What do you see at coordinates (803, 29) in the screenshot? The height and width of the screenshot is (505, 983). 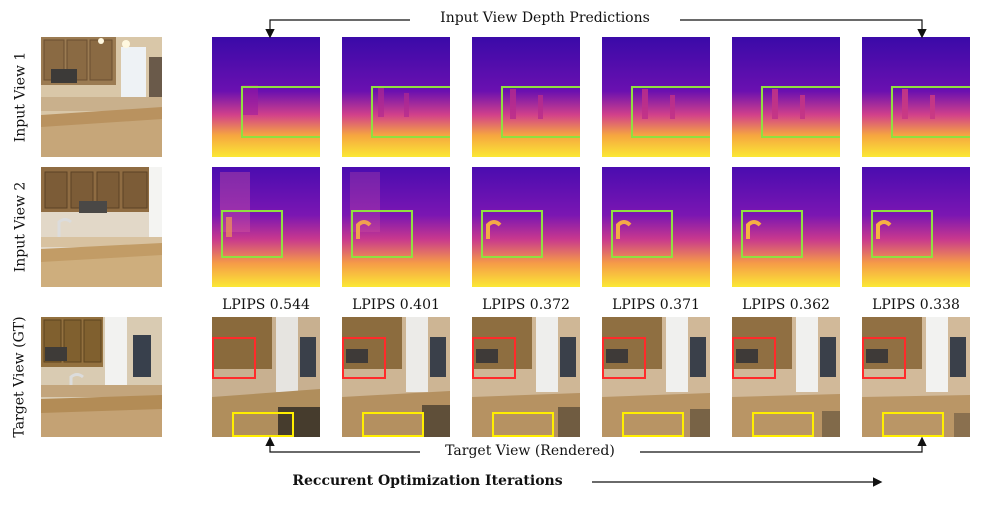 I see `top-right-arrow` at bounding box center [803, 29].